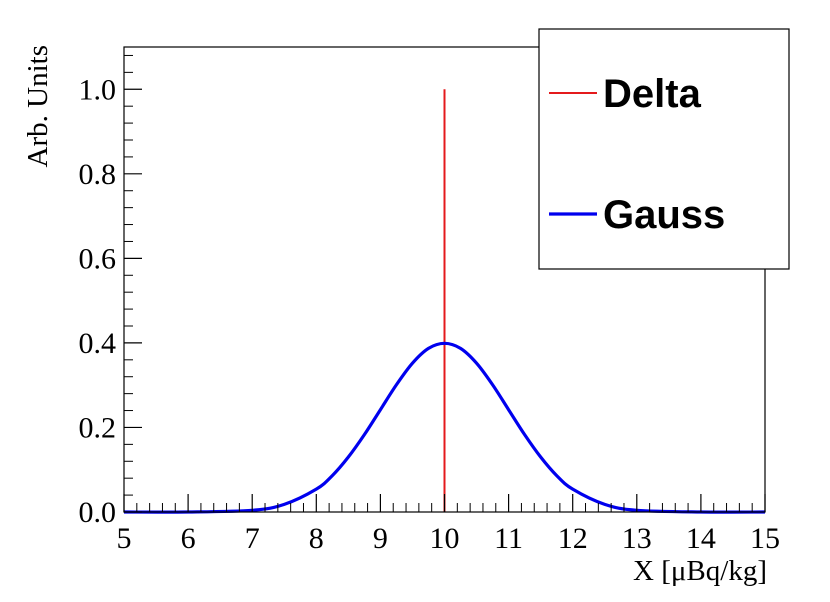 The height and width of the screenshot is (602, 830). What do you see at coordinates (637, 538) in the screenshot?
I see `x-tick-label: 13` at bounding box center [637, 538].